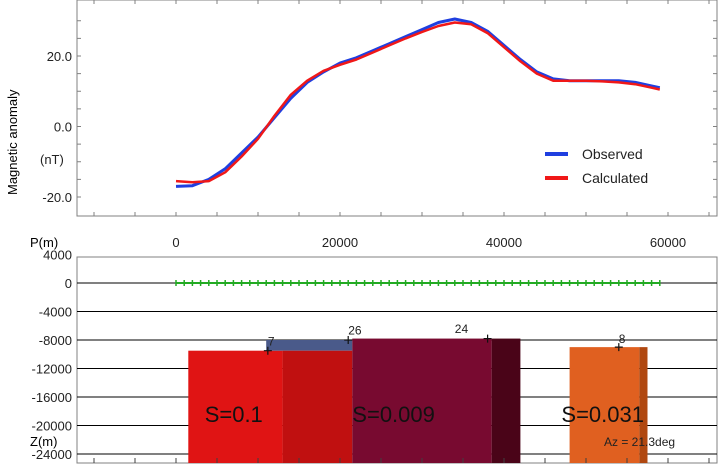 The height and width of the screenshot is (474, 726). Describe the element at coordinates (57, 197) in the screenshot. I see `y-tick-label: -20.0` at that location.